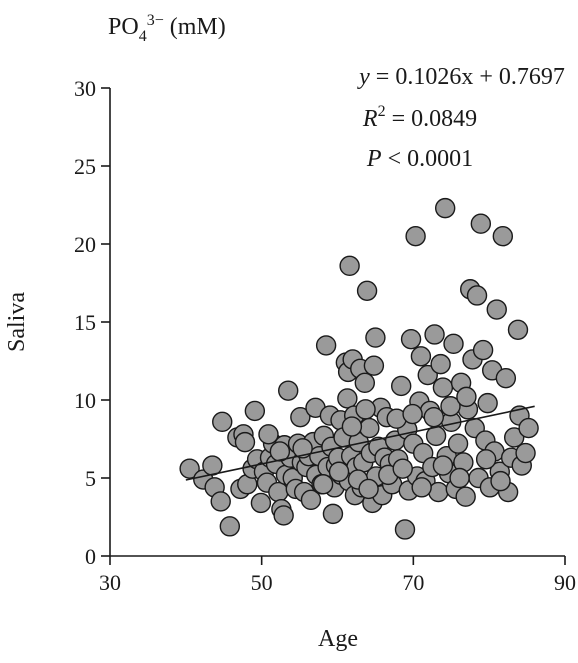 The width and height of the screenshot is (578, 663). Describe the element at coordinates (85, 166) in the screenshot. I see `y-tick-label: 25` at that location.